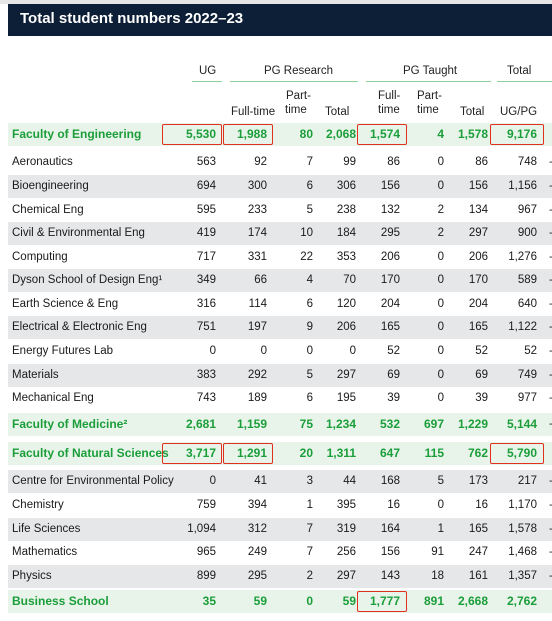 Image resolution: width=552 pixels, height=621 pixels. Describe the element at coordinates (349, 162) in the screenshot. I see `cell-pgr-total: 99` at that location.